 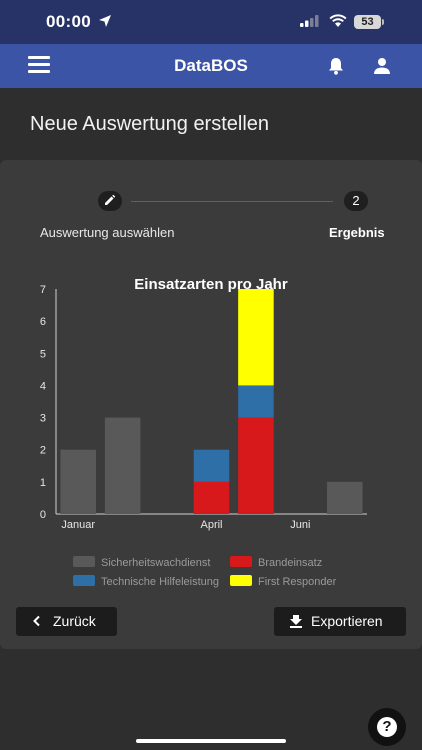 What do you see at coordinates (43, 354) in the screenshot?
I see `y-tick-label: 5` at bounding box center [43, 354].